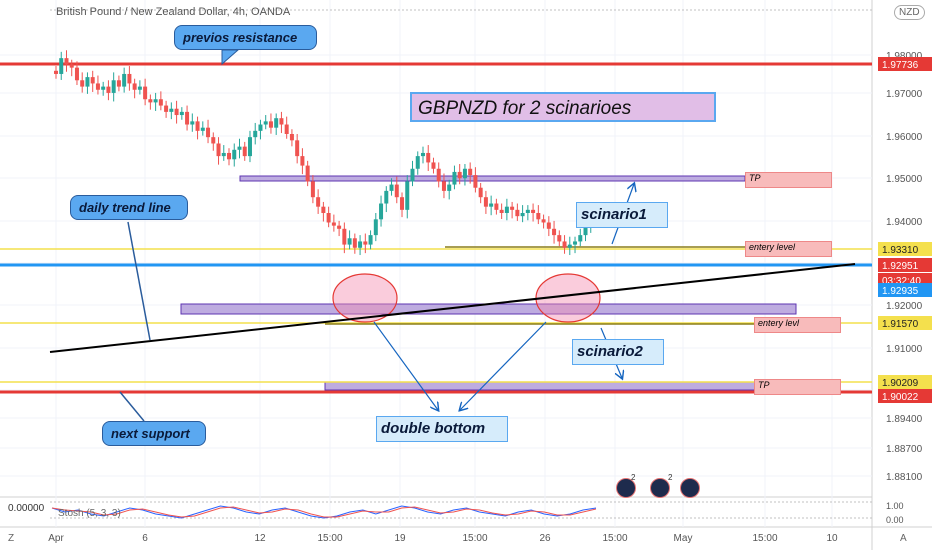 The image size is (932, 550). I want to click on stoch-k-line, so click(324, 512).